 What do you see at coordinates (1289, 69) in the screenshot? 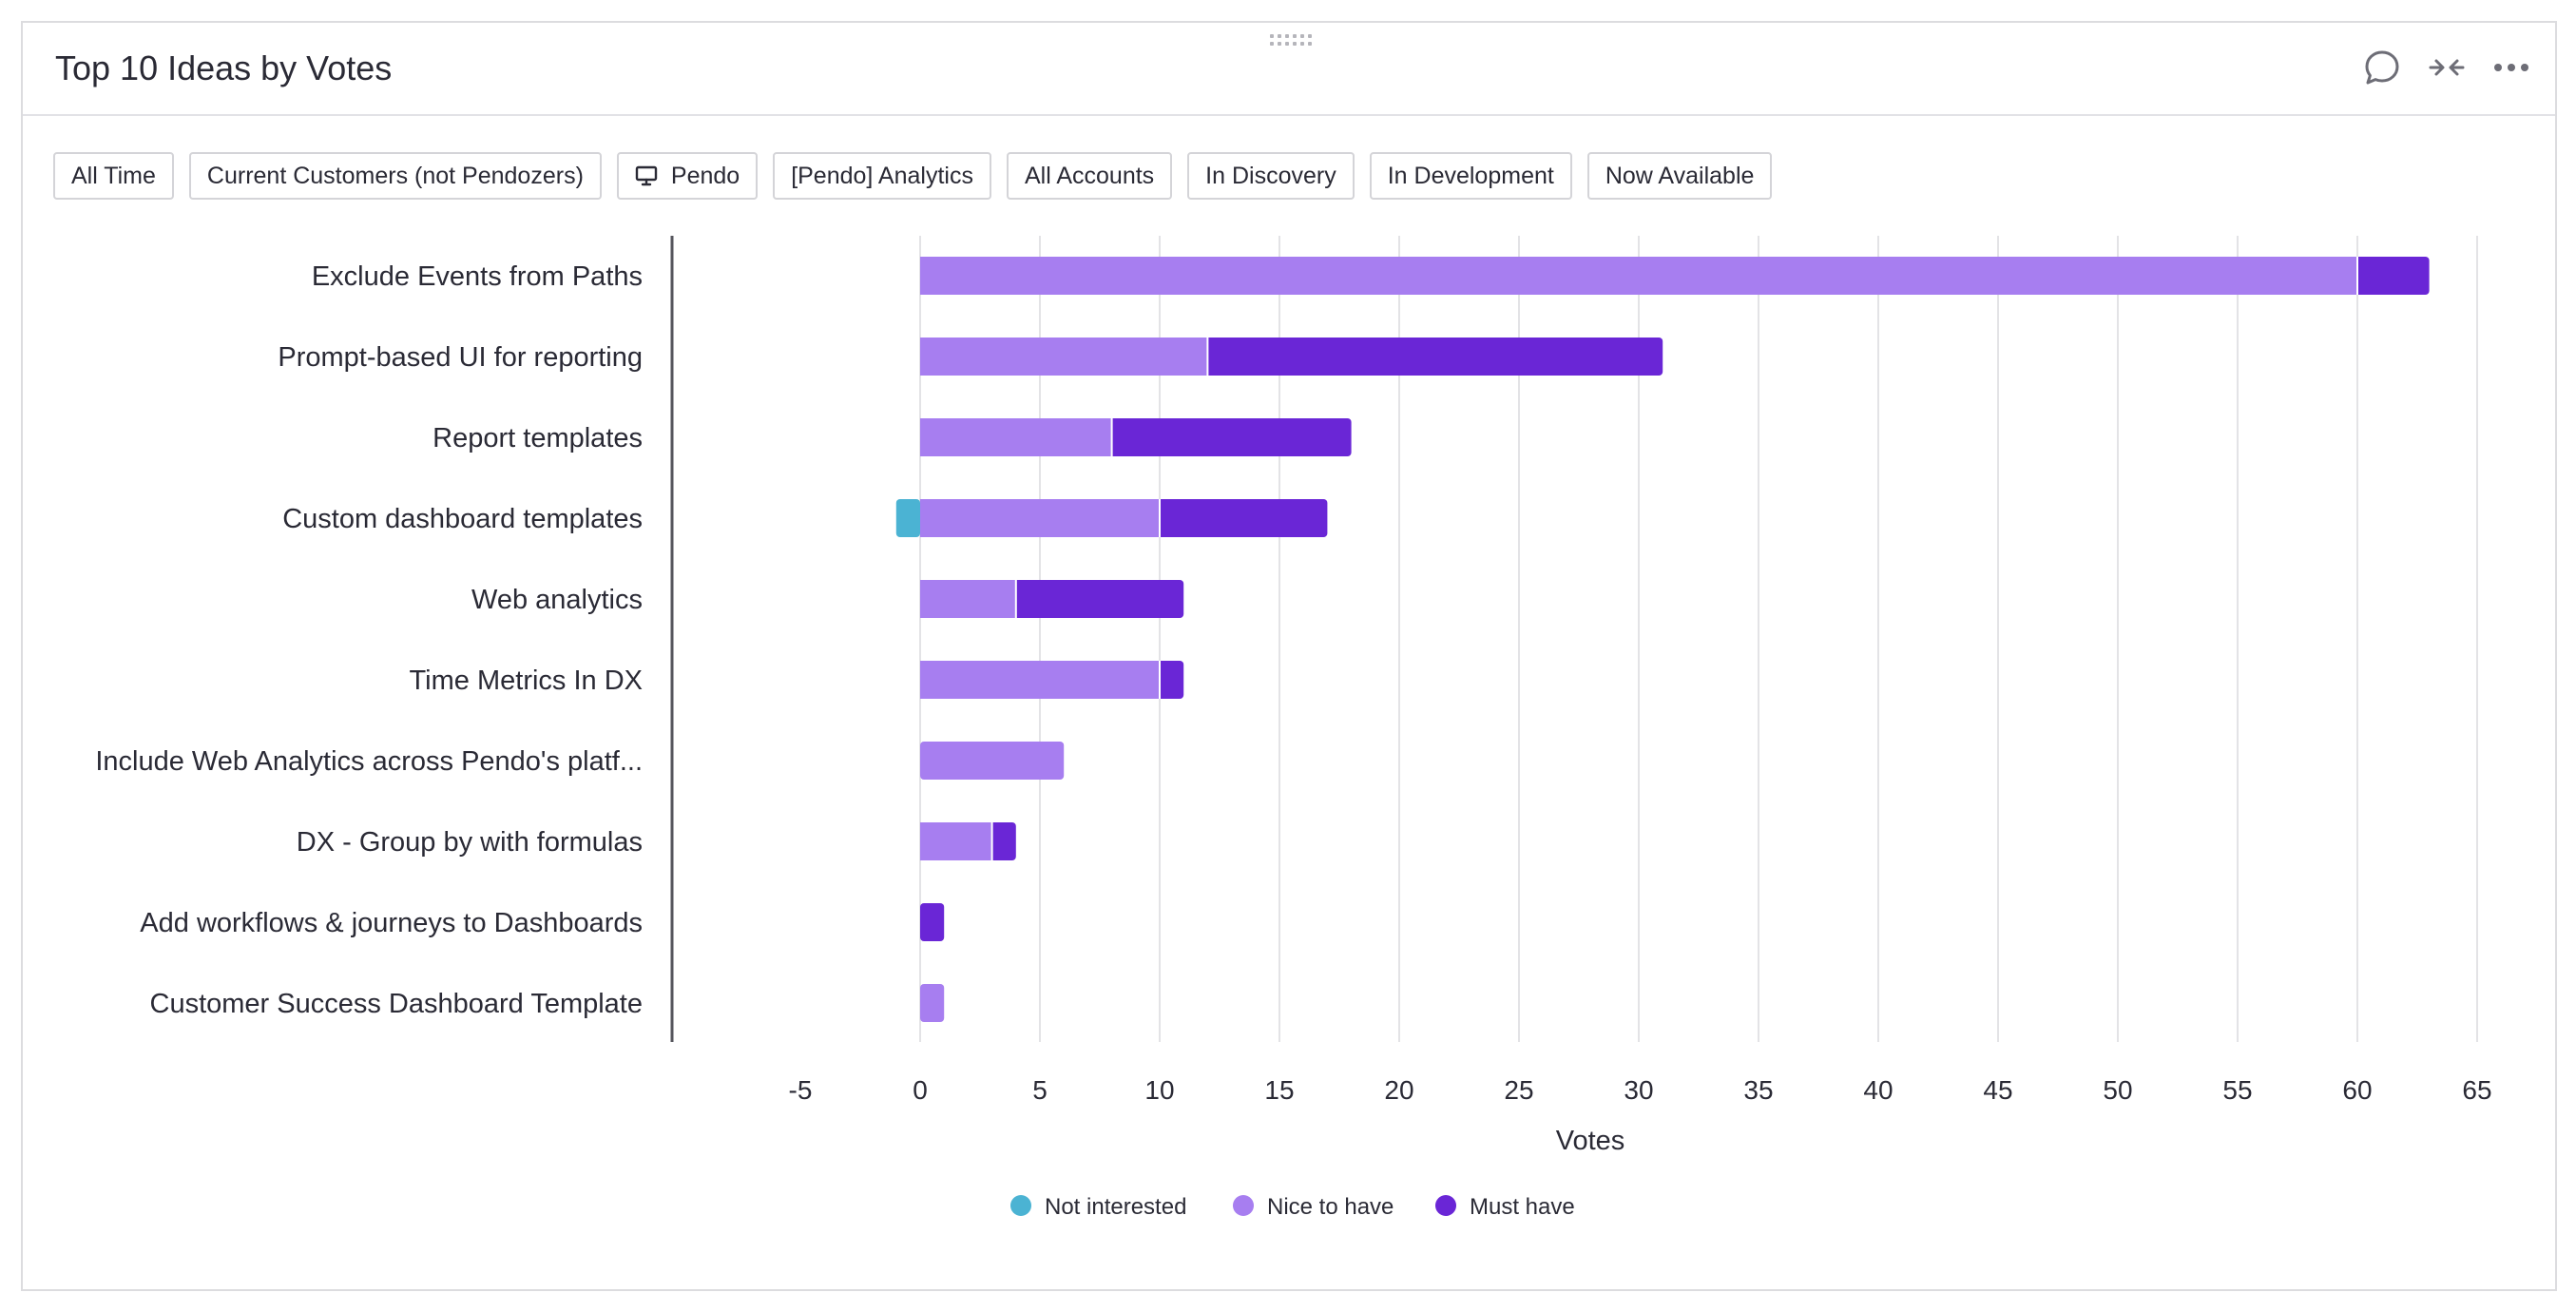
I see `card-header: Top 10 Ideas by Votes` at bounding box center [1289, 69].